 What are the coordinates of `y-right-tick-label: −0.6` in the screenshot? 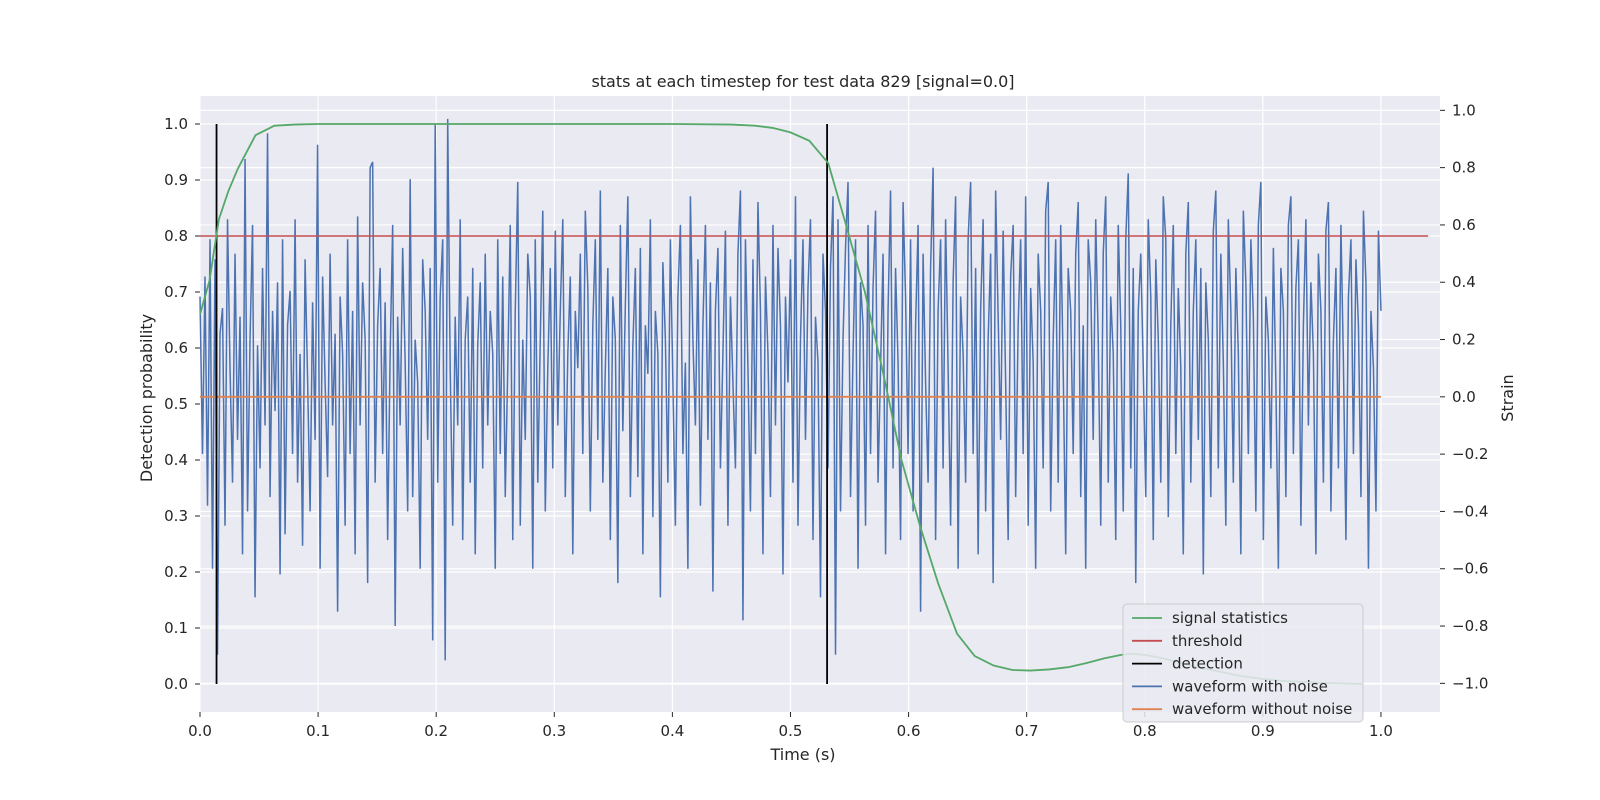 It's located at (1470, 569).